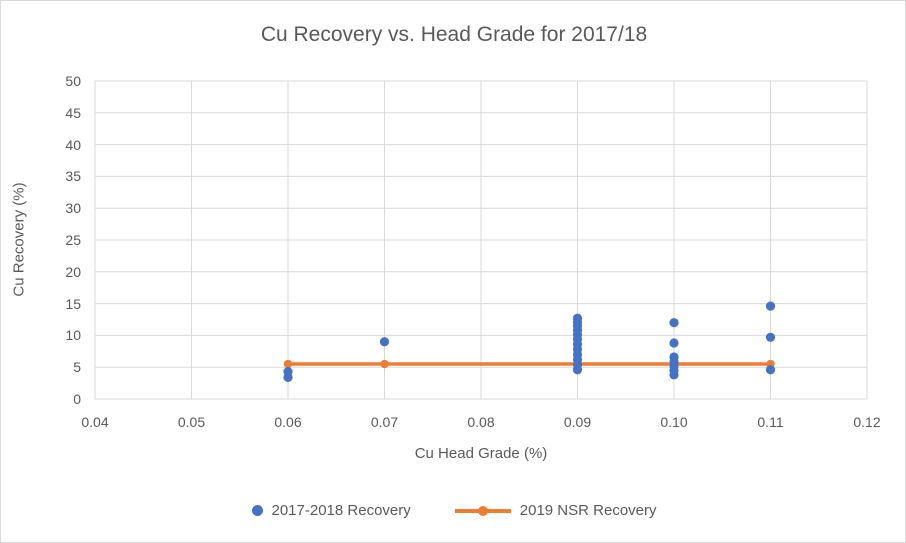 Image resolution: width=906 pixels, height=543 pixels. I want to click on legend: 2017-2018 Recovery 2019 NSR Recovery, so click(453, 510).